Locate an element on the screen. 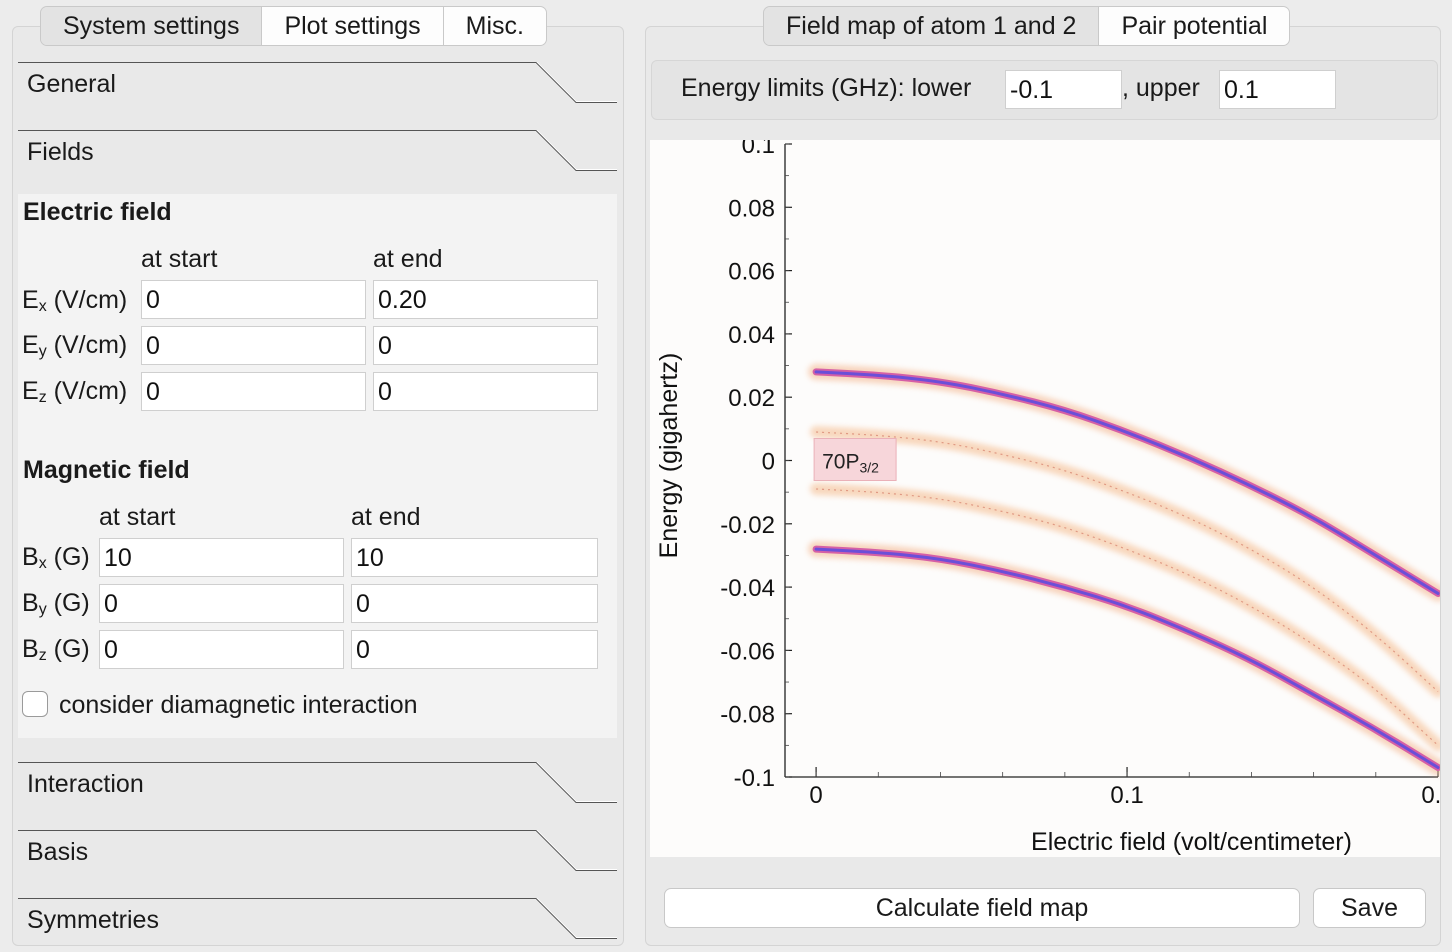 The height and width of the screenshot is (952, 1452). y-tick-label: 0.06 is located at coordinates (751, 272).